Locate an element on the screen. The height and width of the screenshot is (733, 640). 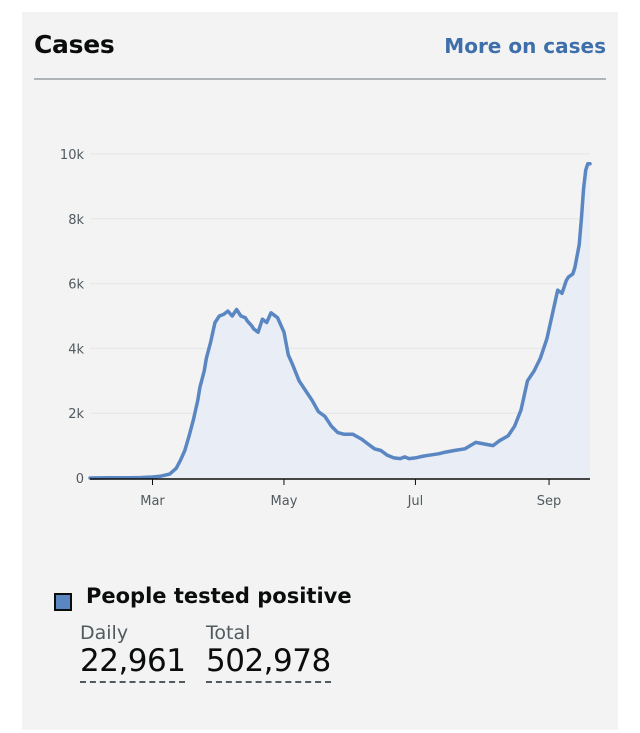
total-stat: Total 502,978 is located at coordinates (268, 652).